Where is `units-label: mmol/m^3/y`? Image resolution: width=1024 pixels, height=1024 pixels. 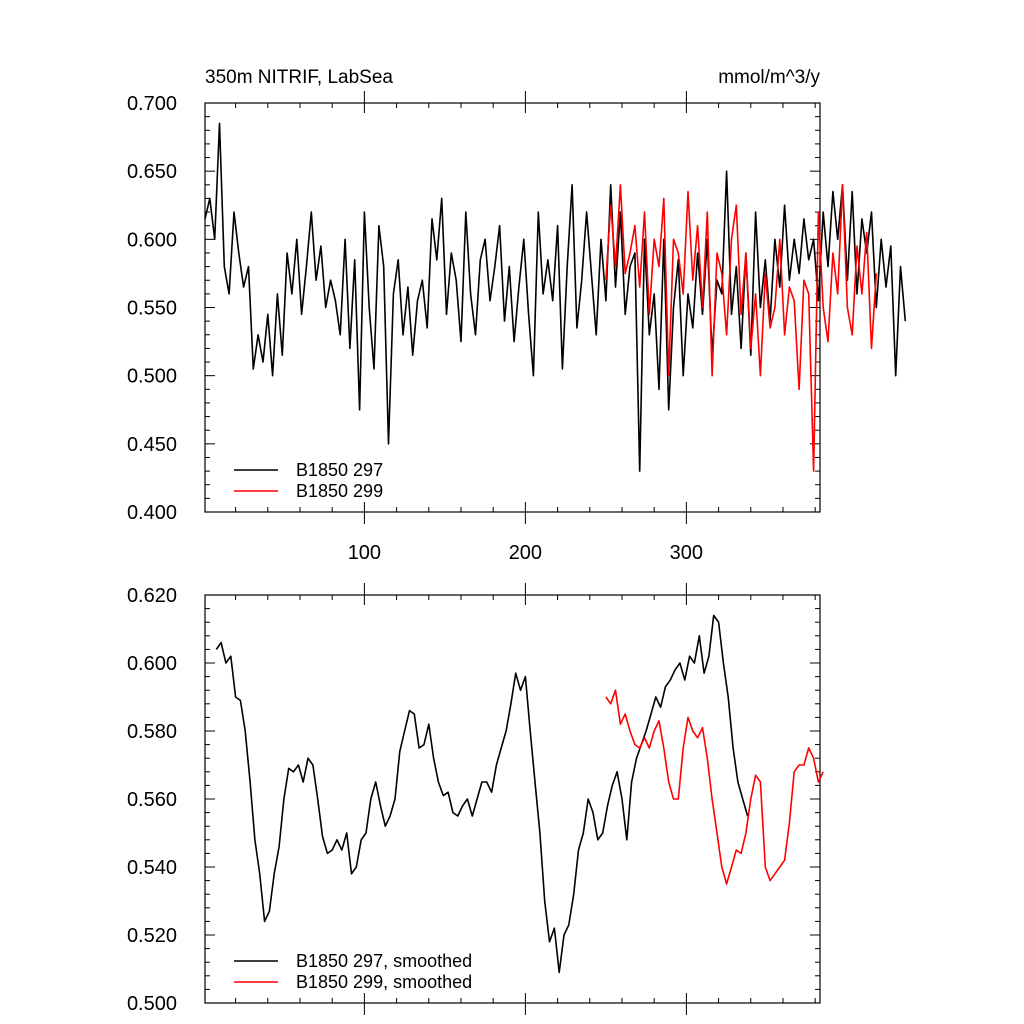
units-label: mmol/m^3/y is located at coordinates (769, 77).